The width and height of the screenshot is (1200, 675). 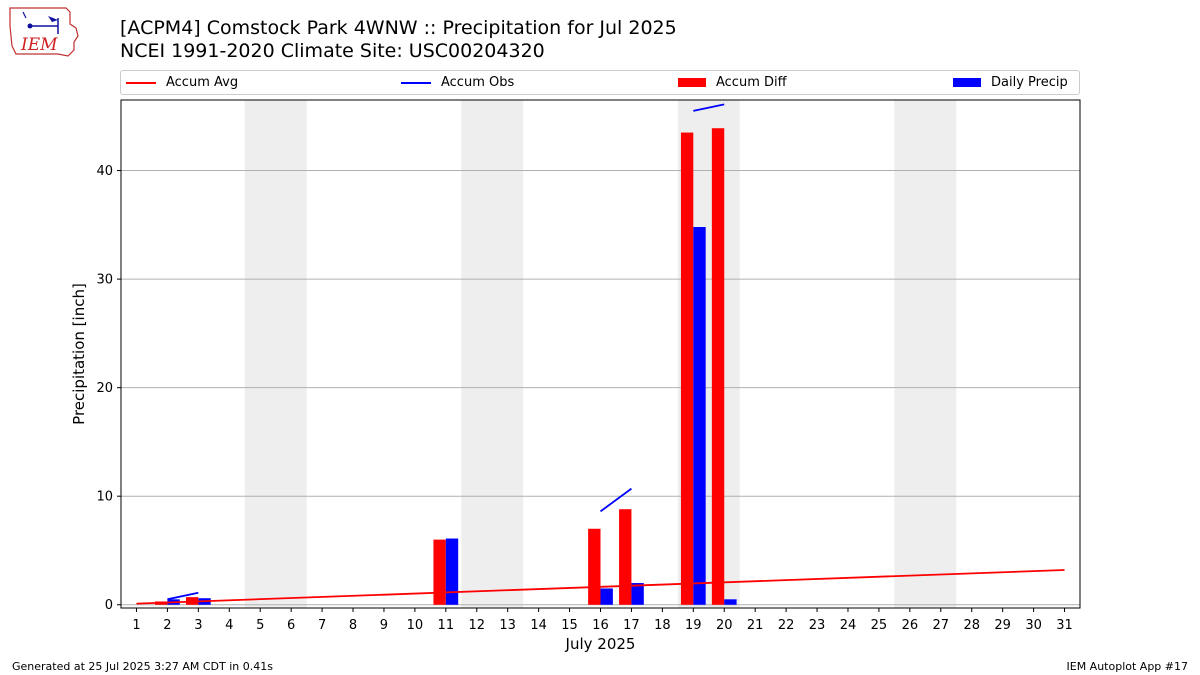 What do you see at coordinates (45, 34) in the screenshot?
I see `iem-logo: IEM` at bounding box center [45, 34].